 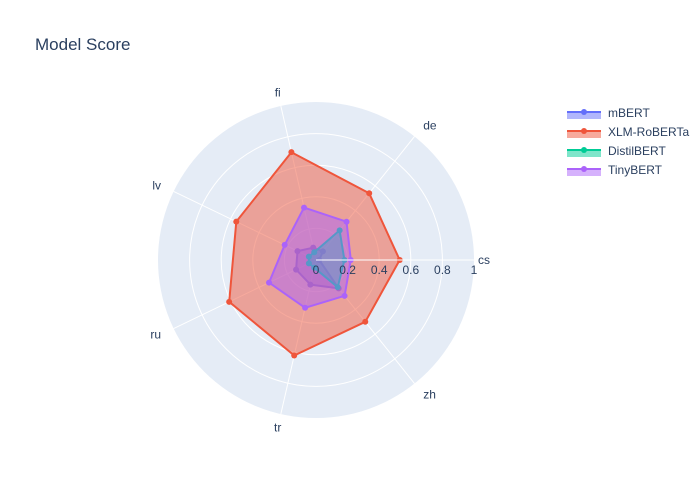 I want to click on data-point-xlm-roberta-zh, so click(x=365, y=321).